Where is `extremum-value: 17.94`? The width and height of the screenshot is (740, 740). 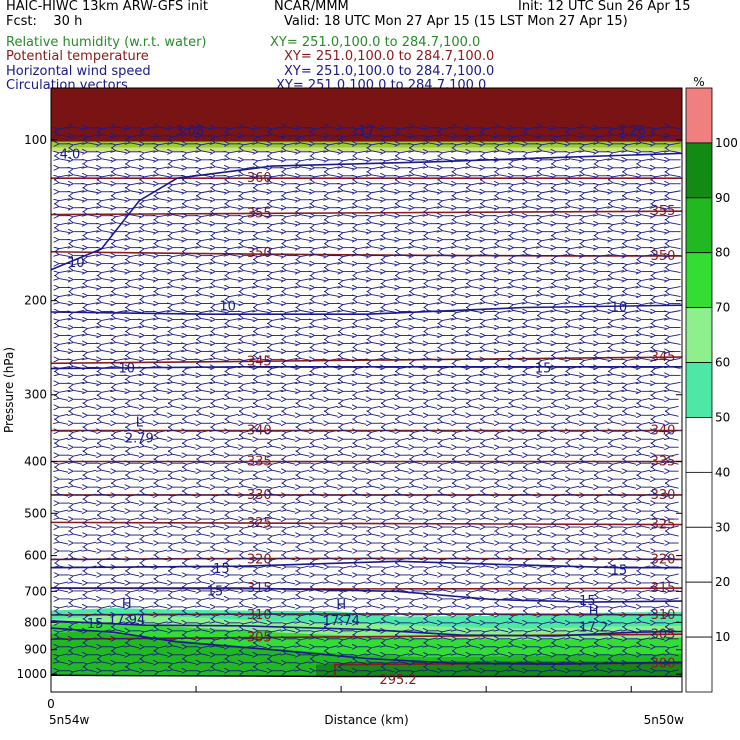
extremum-value: 17.94 is located at coordinates (126, 620).